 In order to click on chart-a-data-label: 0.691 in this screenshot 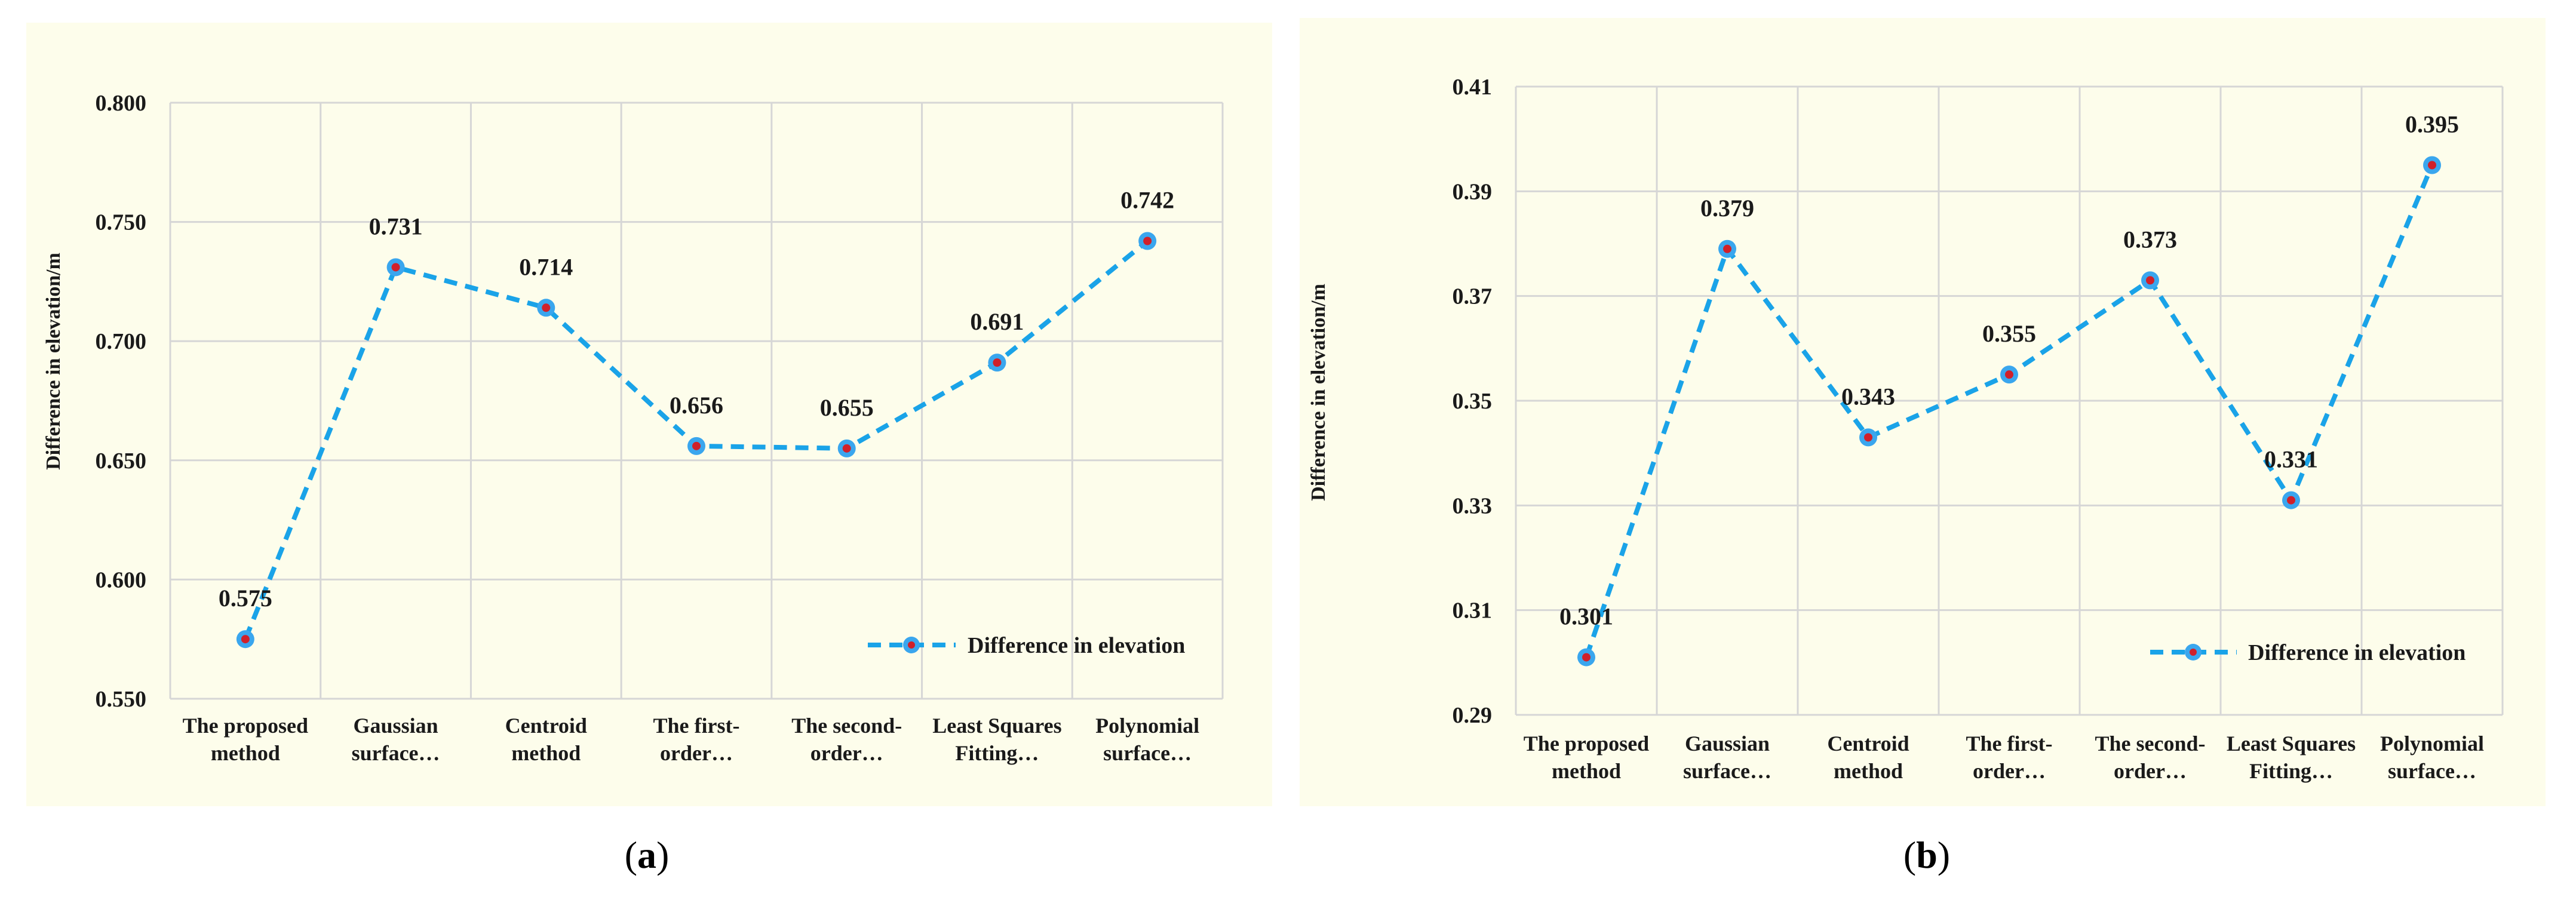, I will do `click(997, 321)`.